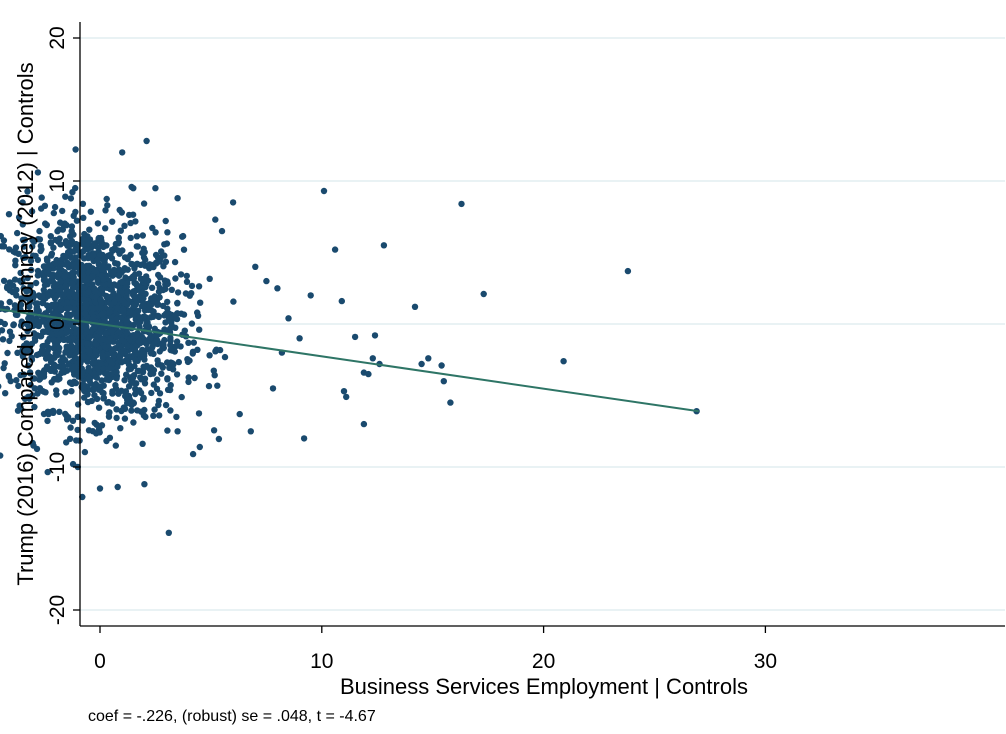 The height and width of the screenshot is (734, 1006). I want to click on y-tick-label: 20, so click(57, 37).